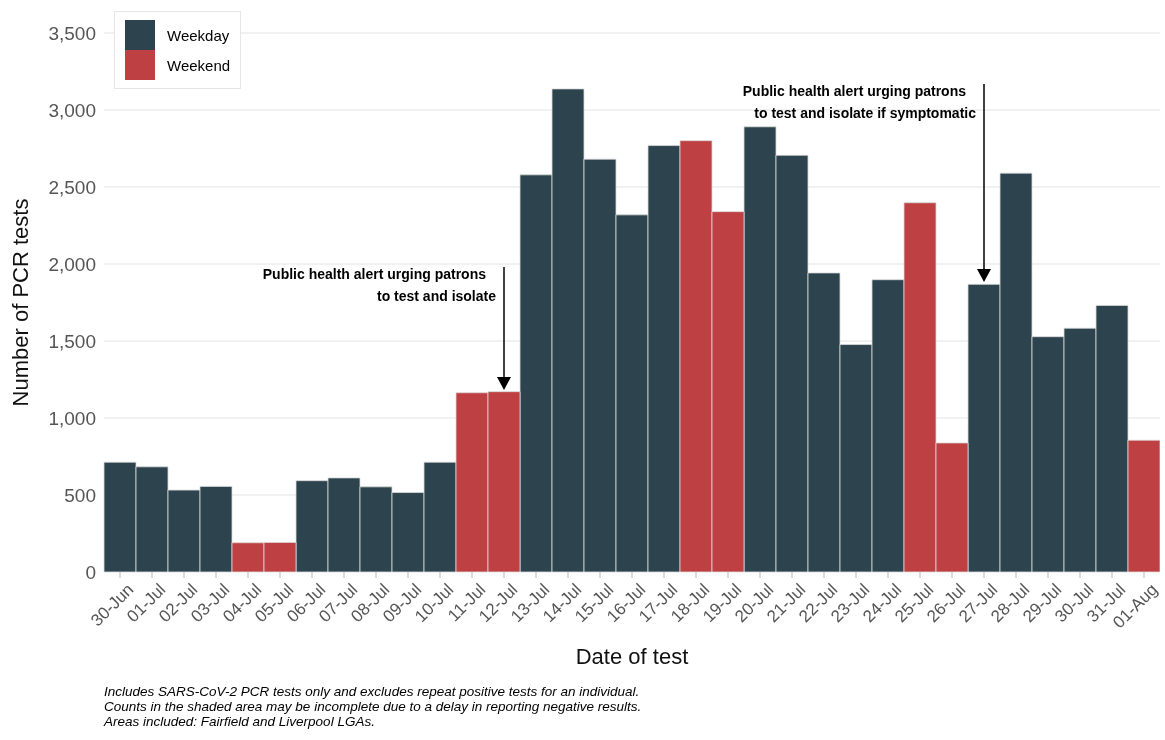 This screenshot has height=740, width=1165. What do you see at coordinates (20, 302) in the screenshot?
I see `y-axis-title: Number of PCR tests` at bounding box center [20, 302].